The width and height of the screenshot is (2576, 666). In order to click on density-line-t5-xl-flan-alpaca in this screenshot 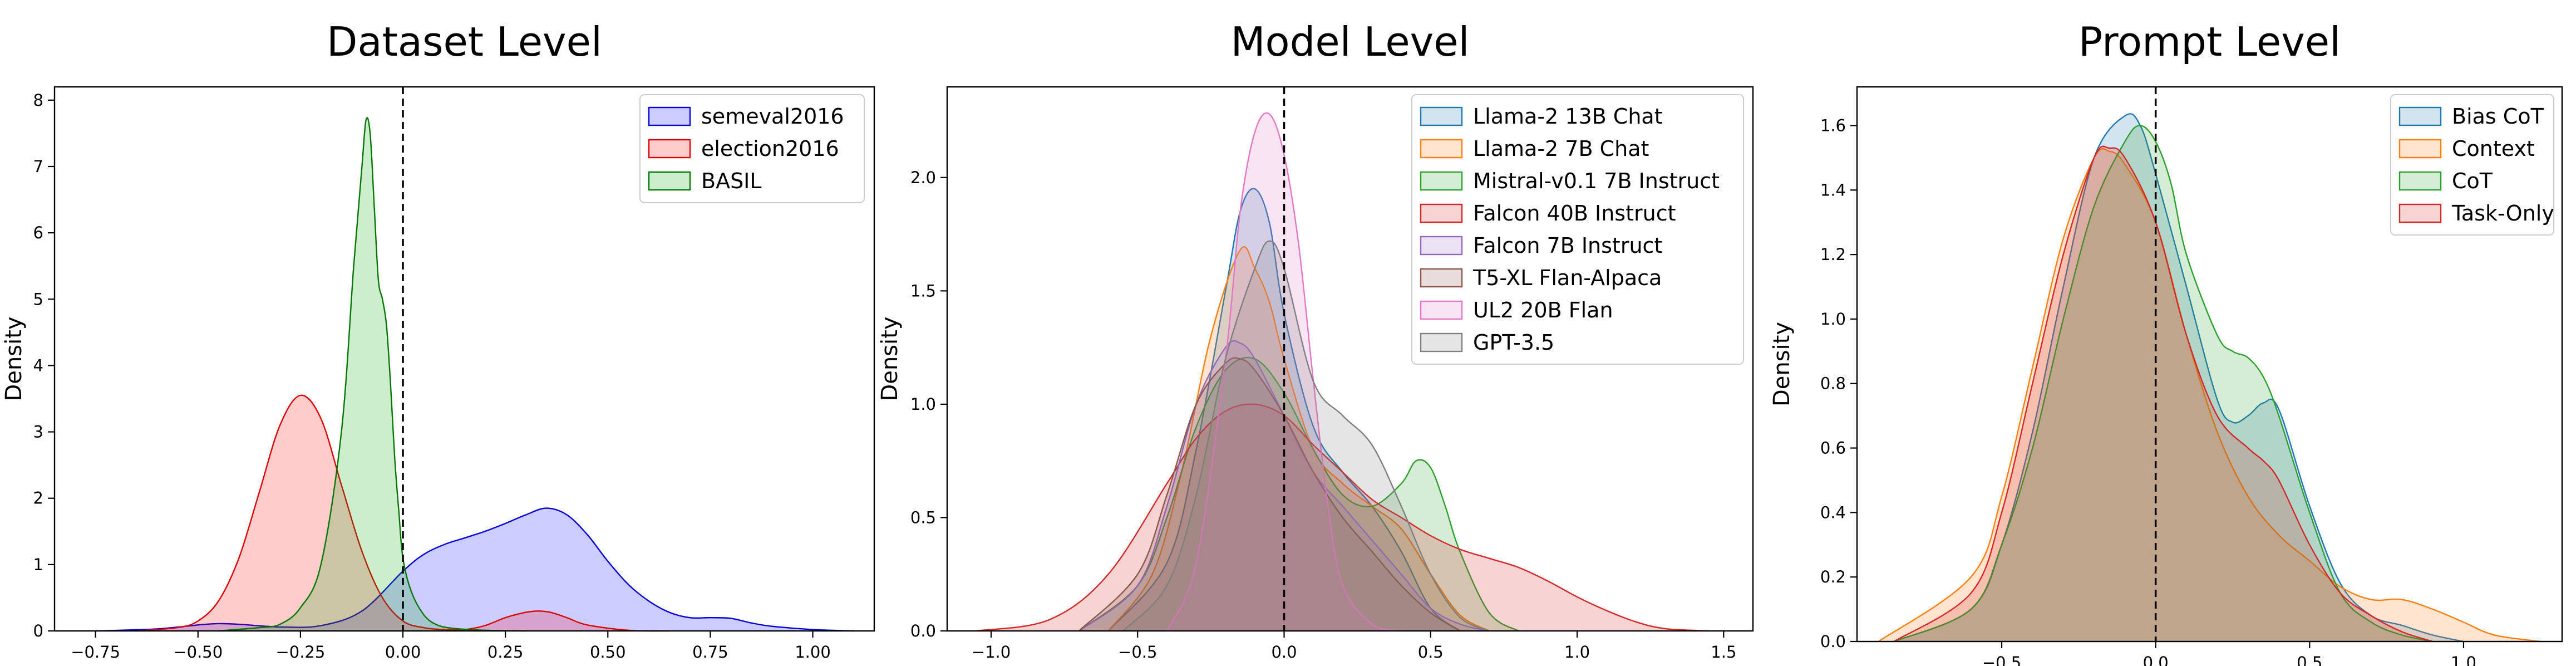, I will do `click(1270, 494)`.